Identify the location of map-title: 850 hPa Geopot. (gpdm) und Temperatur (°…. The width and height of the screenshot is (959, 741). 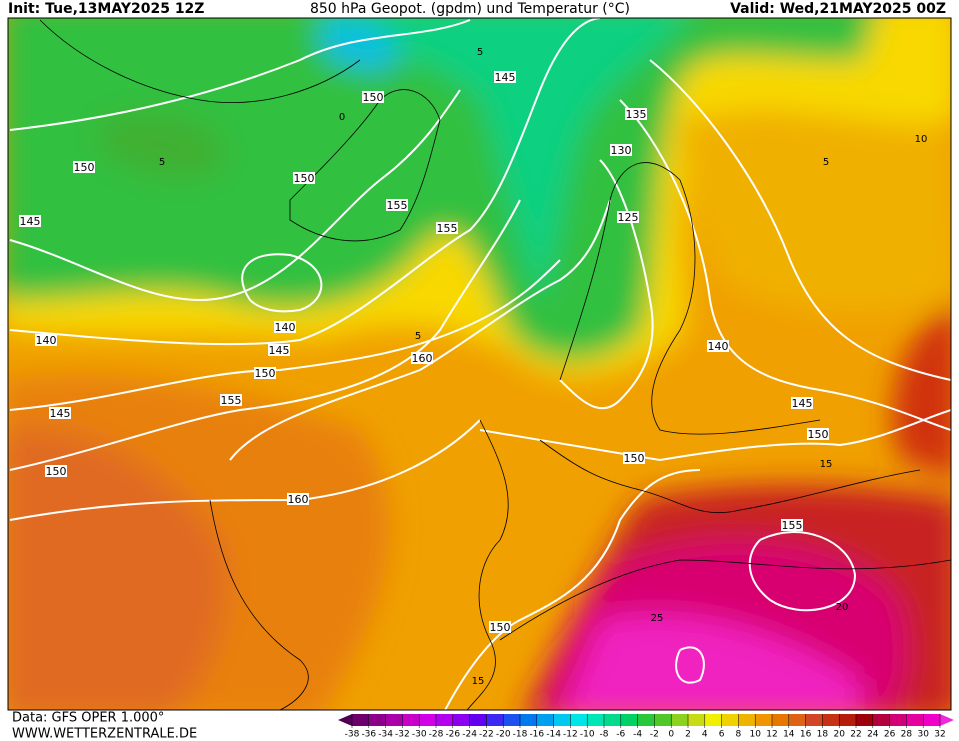
(470, 9).